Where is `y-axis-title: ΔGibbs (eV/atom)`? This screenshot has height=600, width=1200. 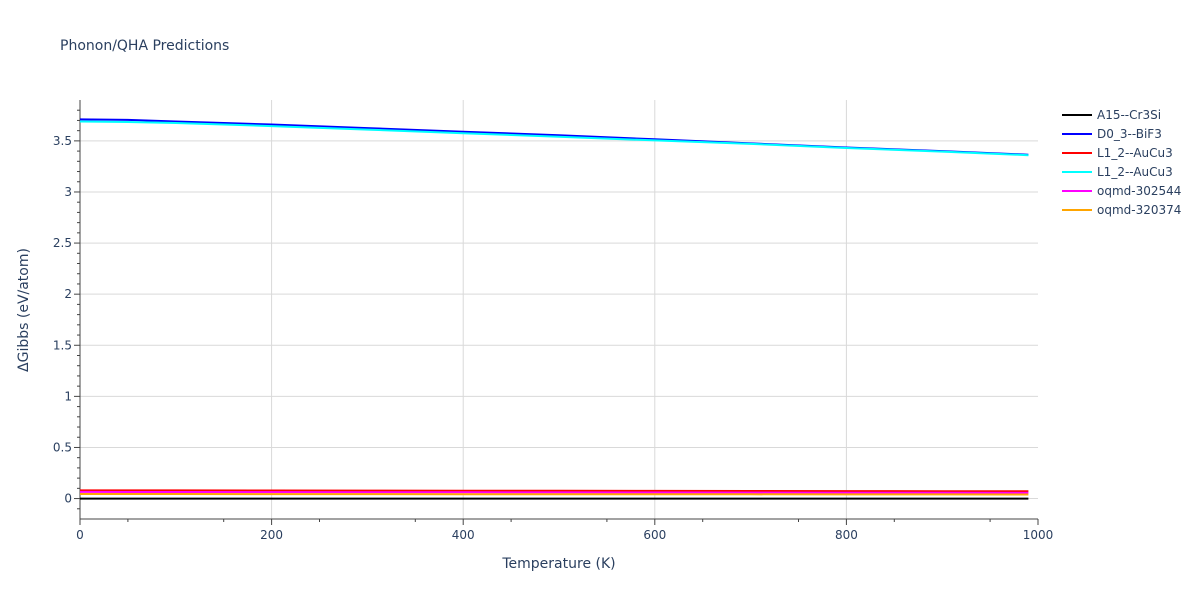
y-axis-title: ΔGibbs (eV/atom) is located at coordinates (24, 310).